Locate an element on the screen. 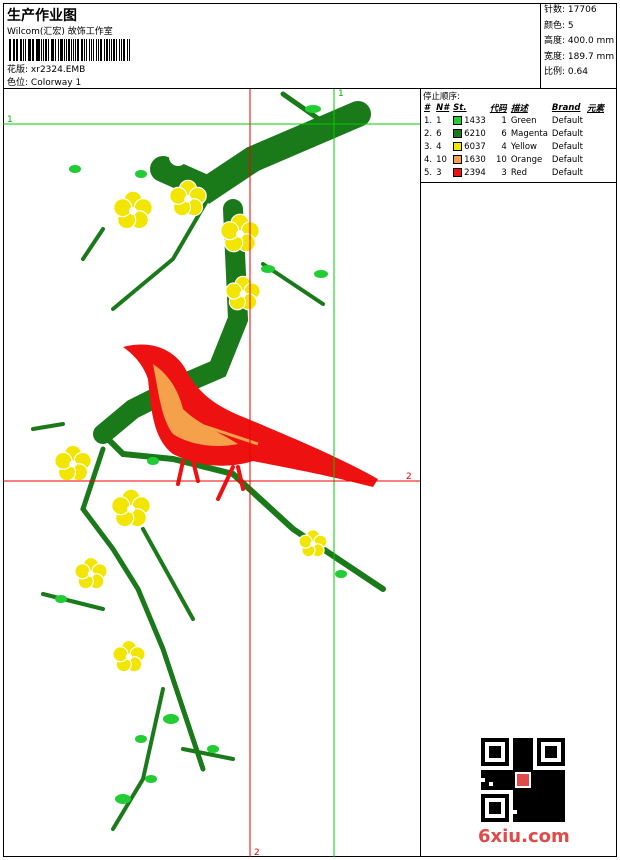  guide-label-v2: 2 is located at coordinates (257, 852).